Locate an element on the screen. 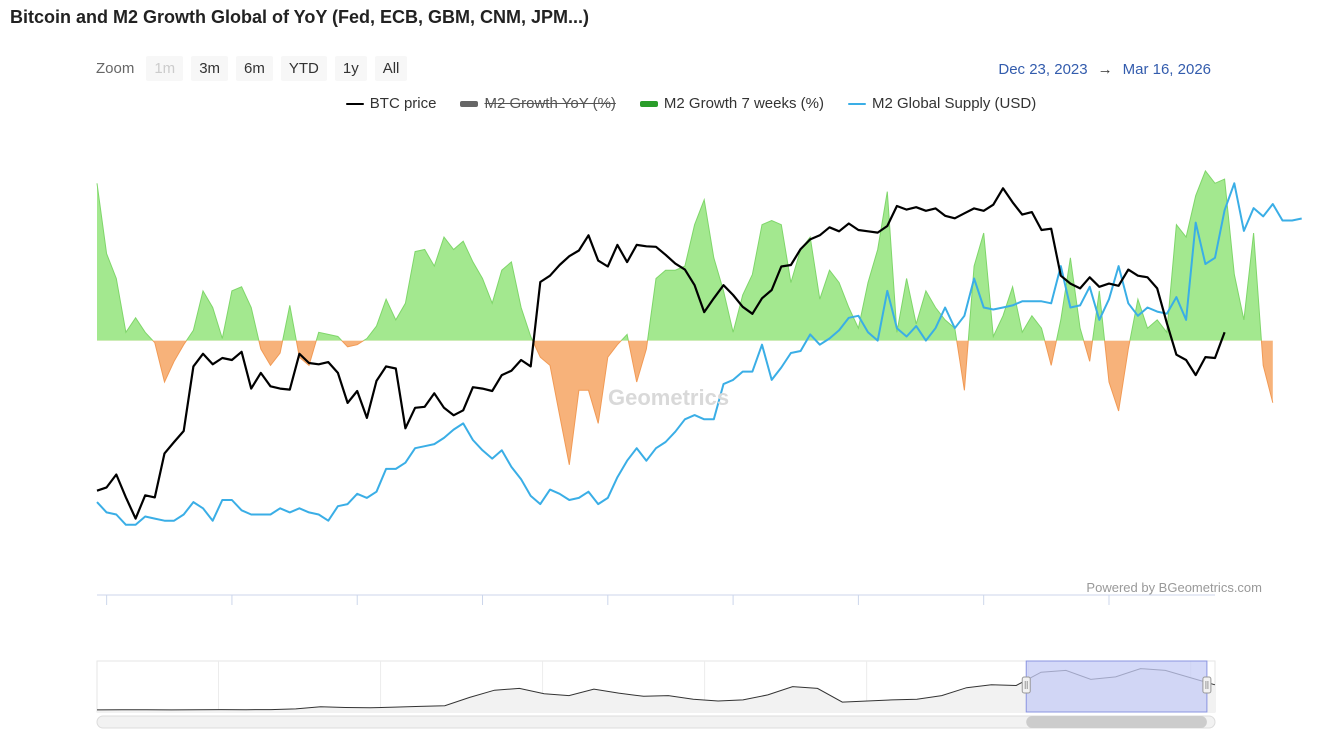  legend-m2-supply-label: M2 Global Supply (USD) is located at coordinates (954, 103).